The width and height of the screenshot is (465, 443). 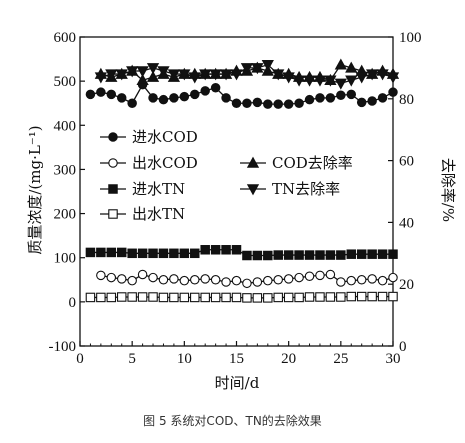 What do you see at coordinates (340, 359) in the screenshot?
I see `x-tick-label: 25` at bounding box center [340, 359].